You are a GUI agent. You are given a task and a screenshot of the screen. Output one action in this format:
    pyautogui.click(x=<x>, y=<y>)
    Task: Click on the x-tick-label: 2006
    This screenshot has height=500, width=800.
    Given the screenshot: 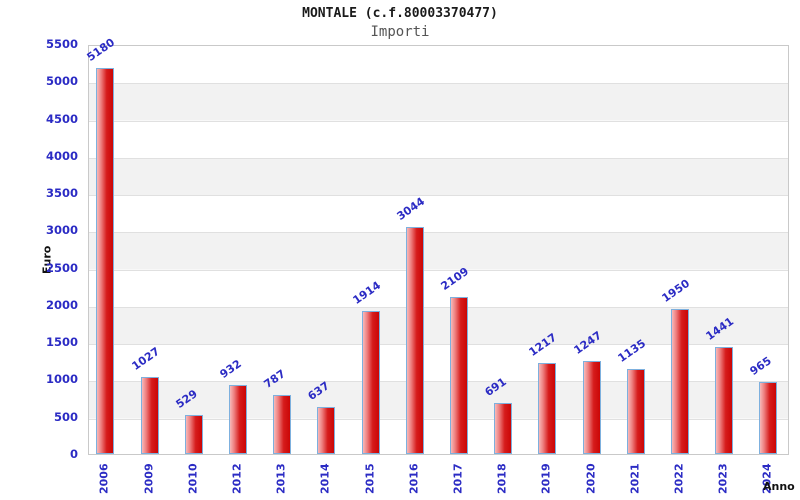 What is the action you would take?
    pyautogui.click(x=104, y=479)
    